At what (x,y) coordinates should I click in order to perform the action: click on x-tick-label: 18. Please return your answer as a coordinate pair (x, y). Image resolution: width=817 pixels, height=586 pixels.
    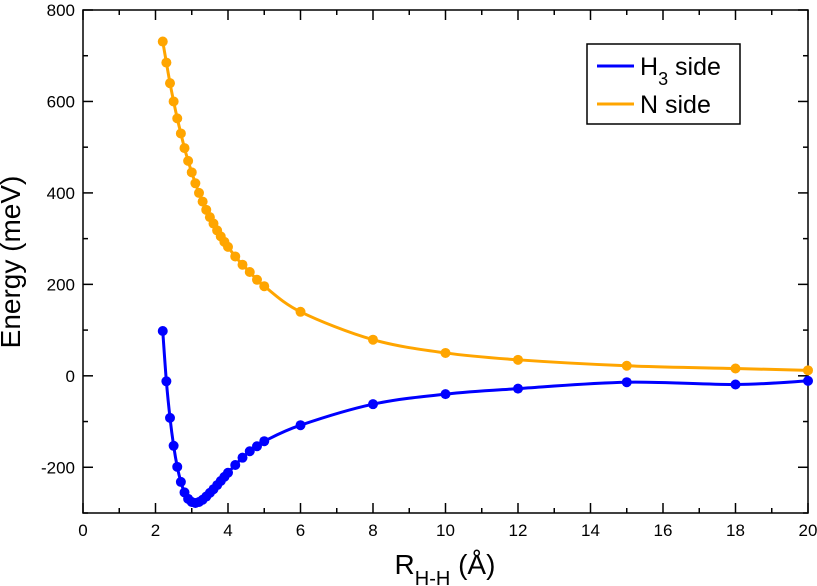
    Looking at the image, I should click on (735, 530).